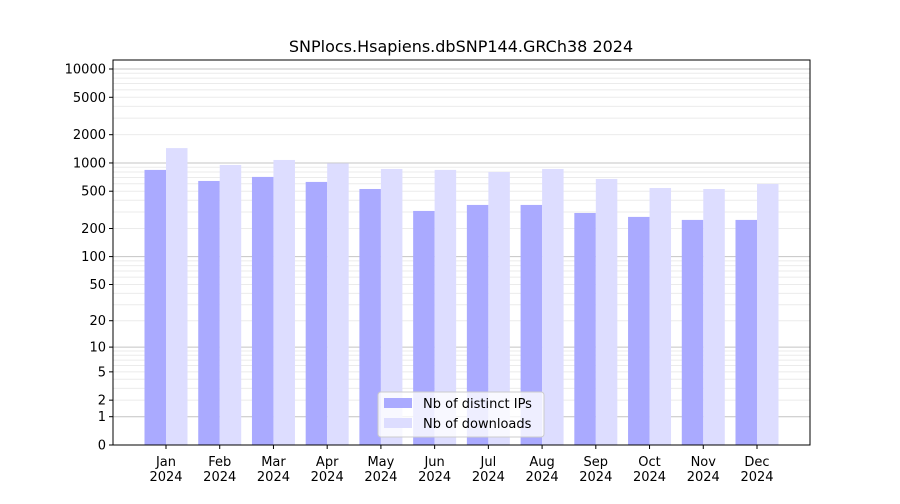 This screenshot has width=900, height=504. What do you see at coordinates (380, 470) in the screenshot?
I see `x-tick-label: May 2024` at bounding box center [380, 470].